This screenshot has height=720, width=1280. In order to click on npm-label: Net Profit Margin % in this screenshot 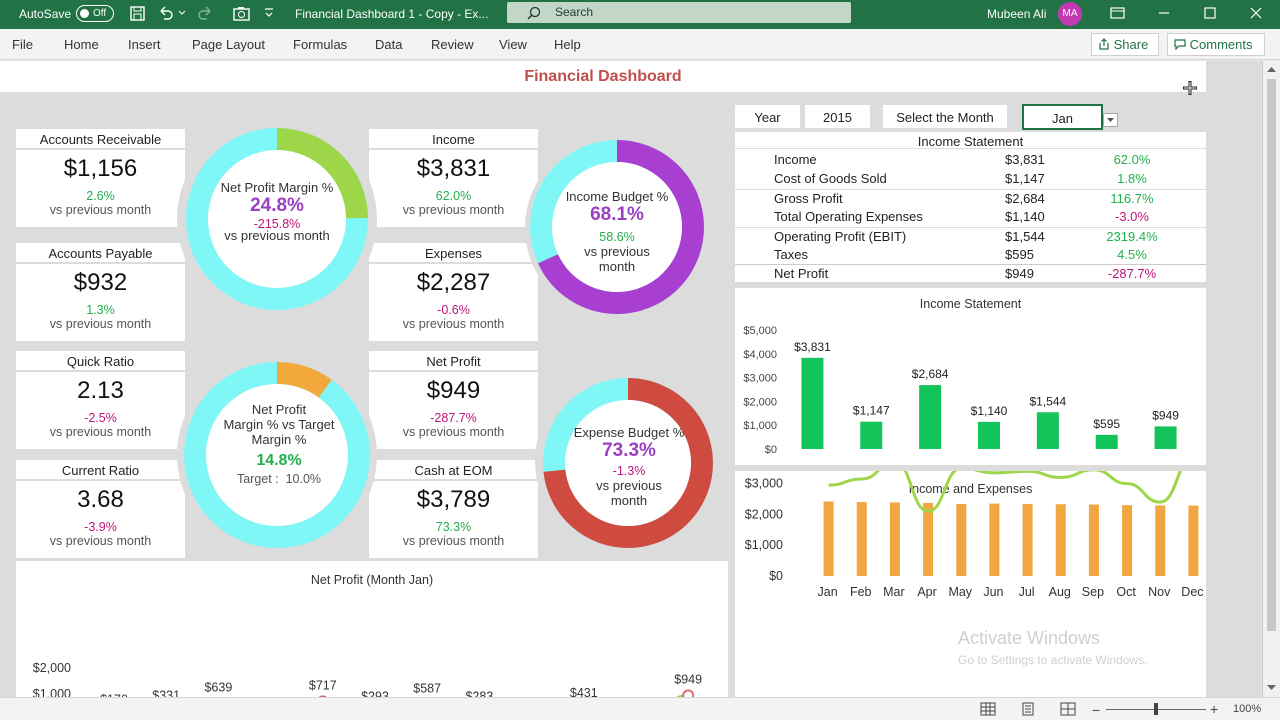, I will do `click(277, 187)`.